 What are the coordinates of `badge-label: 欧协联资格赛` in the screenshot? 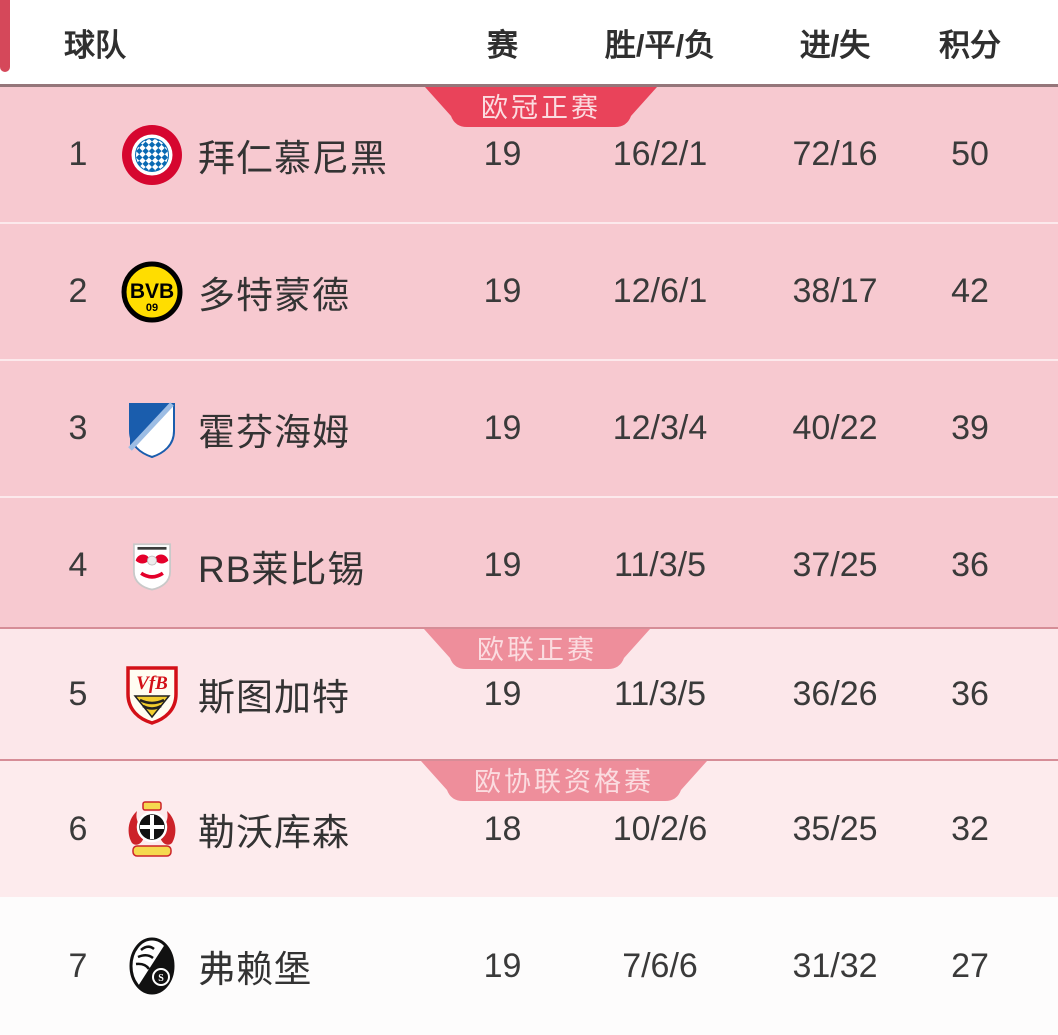 It's located at (564, 781).